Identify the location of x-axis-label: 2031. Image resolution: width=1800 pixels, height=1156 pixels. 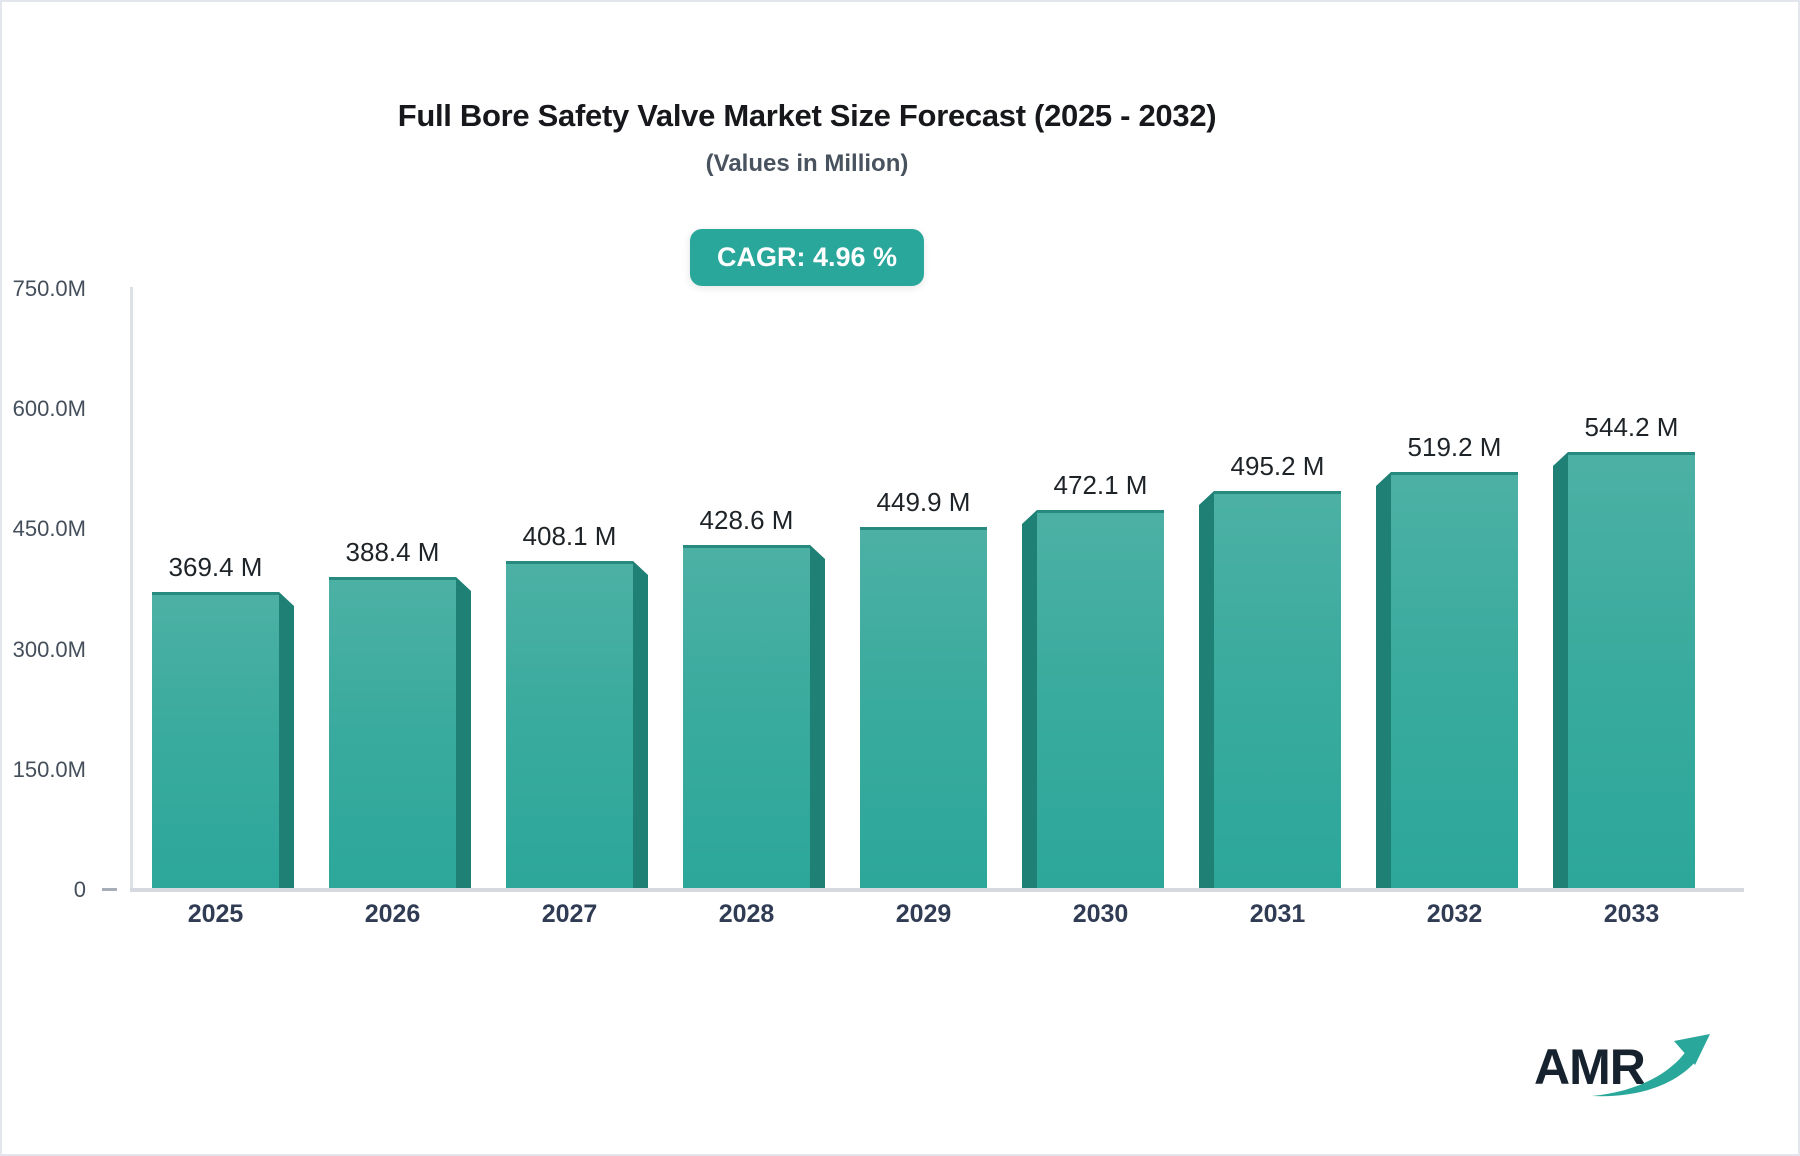
(1277, 914).